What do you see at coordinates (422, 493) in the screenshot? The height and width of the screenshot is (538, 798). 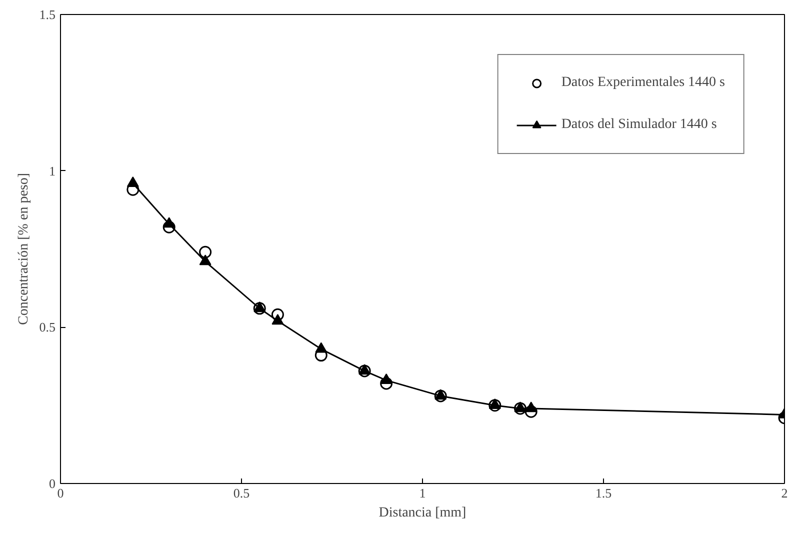 I see `x-tick-label: 1` at bounding box center [422, 493].